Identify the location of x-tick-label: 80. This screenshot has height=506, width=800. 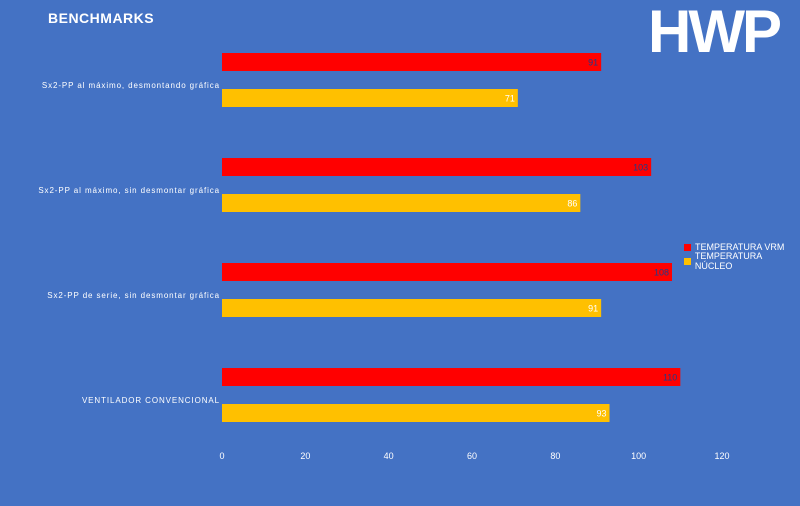
(555, 456).